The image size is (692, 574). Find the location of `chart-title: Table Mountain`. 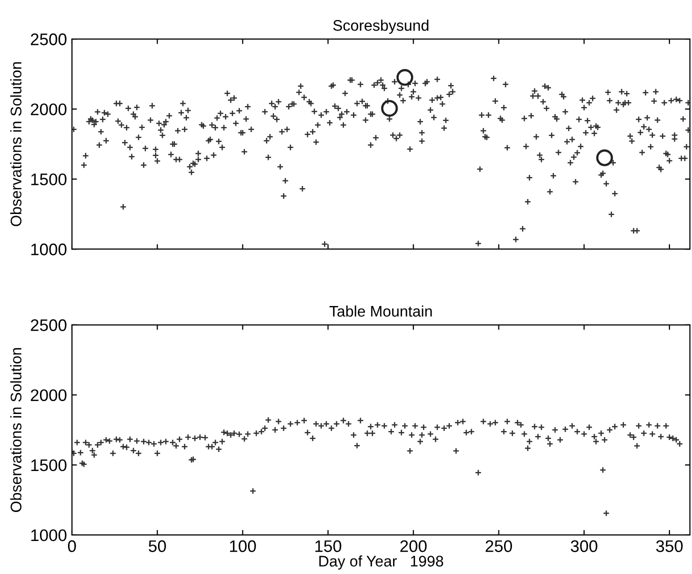

chart-title: Table Mountain is located at coordinates (380, 311).